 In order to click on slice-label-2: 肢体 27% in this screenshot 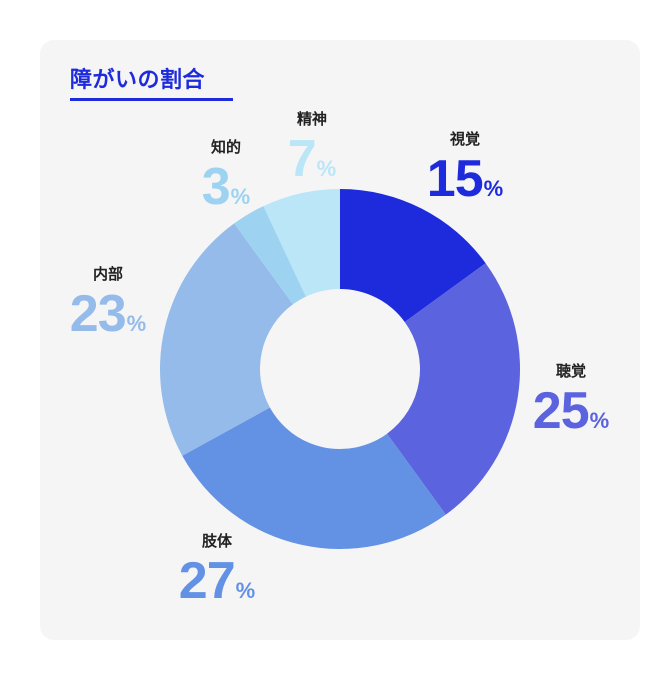, I will do `click(217, 568)`.